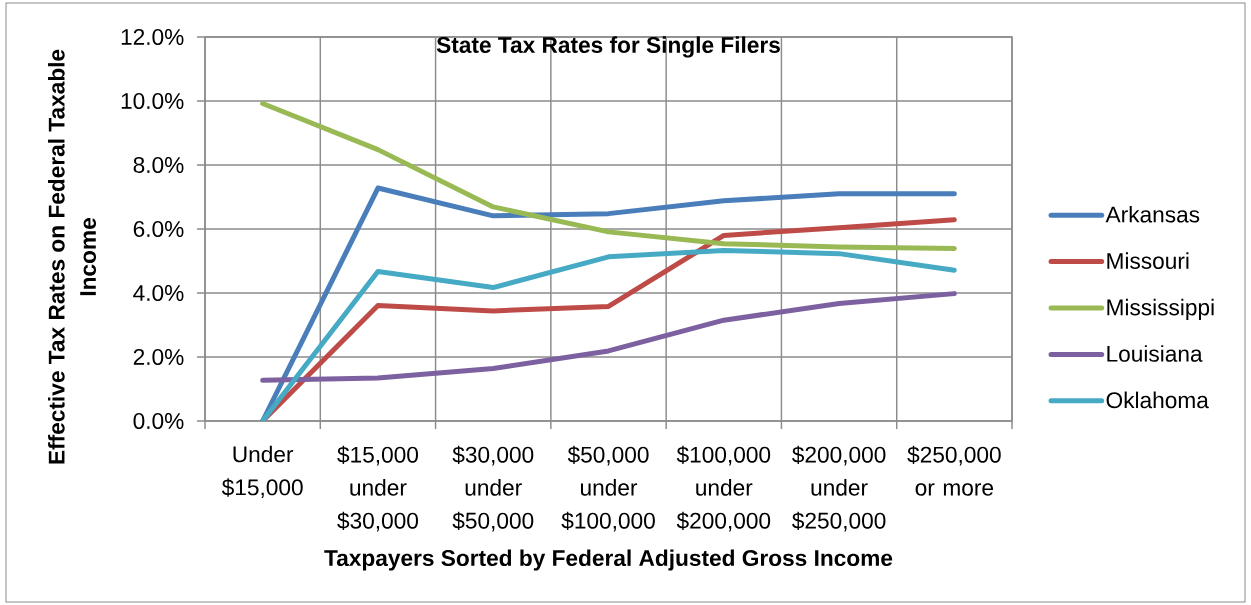 Image resolution: width=1251 pixels, height=605 pixels. Describe the element at coordinates (1157, 400) in the screenshot. I see `legend-label: Oklahoma` at that location.